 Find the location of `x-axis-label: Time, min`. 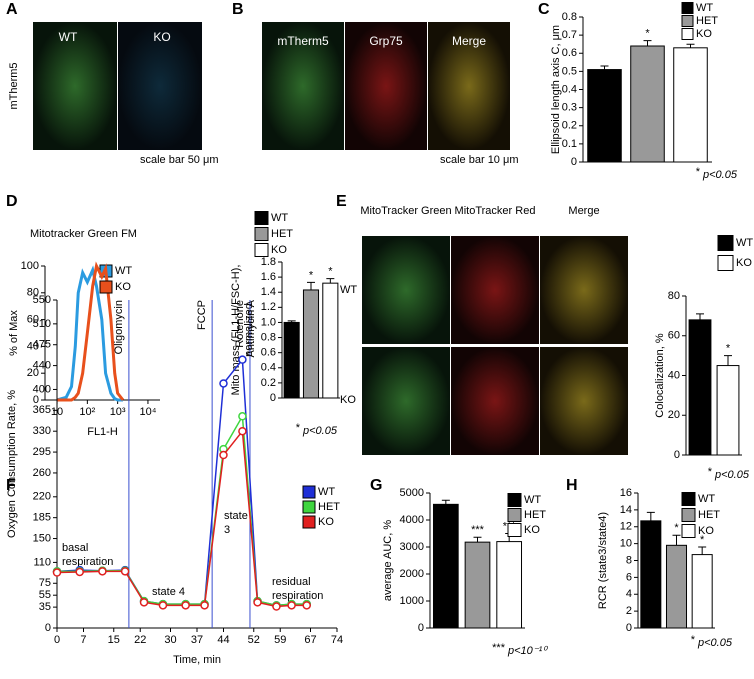

x-axis-label: Time, min is located at coordinates (197, 660).